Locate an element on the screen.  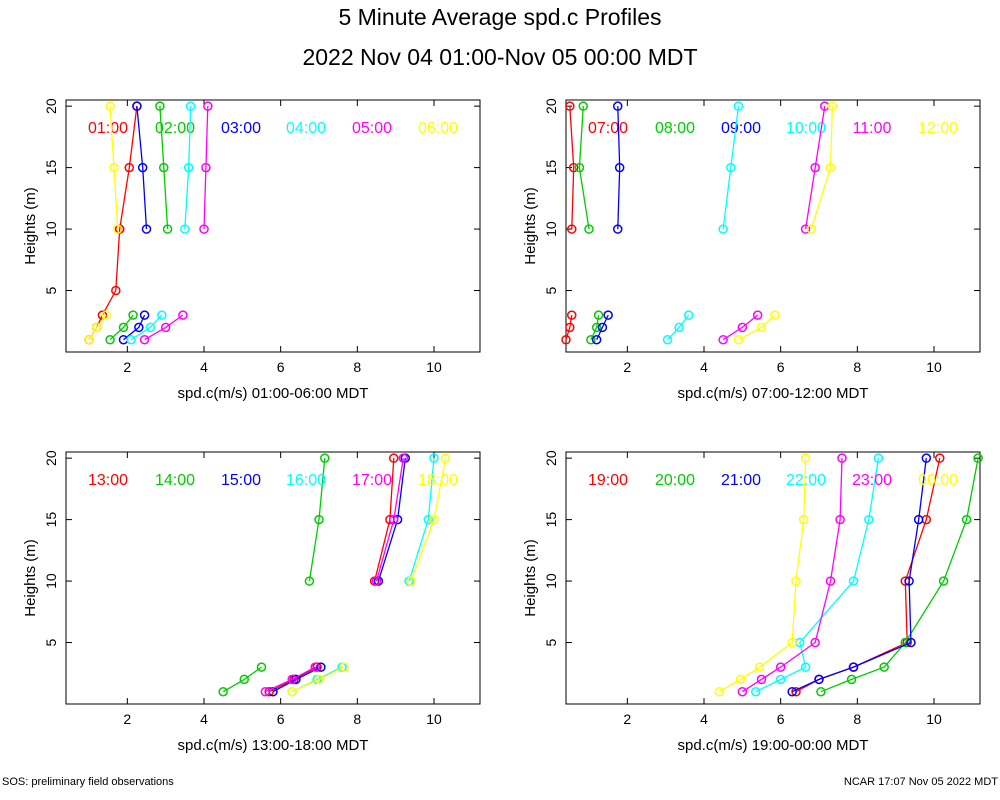
legend-label: 10:00 is located at coordinates (806, 128).